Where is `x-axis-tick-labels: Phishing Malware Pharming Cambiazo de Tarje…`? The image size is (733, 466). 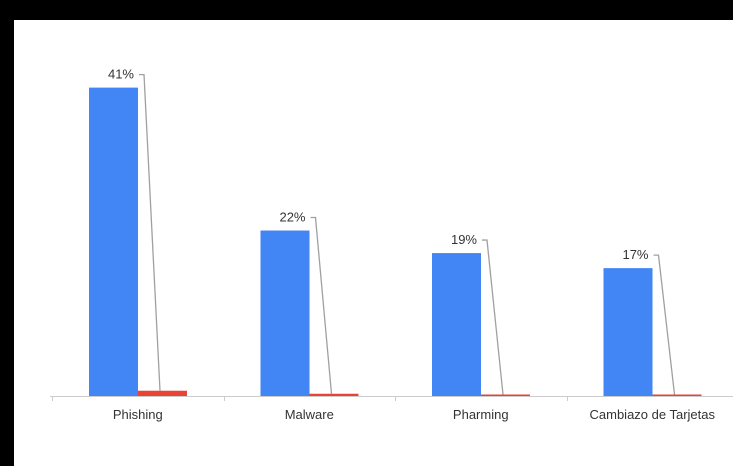 x-axis-tick-labels: Phishing Malware Pharming Cambiazo de Tarje… is located at coordinates (414, 414).